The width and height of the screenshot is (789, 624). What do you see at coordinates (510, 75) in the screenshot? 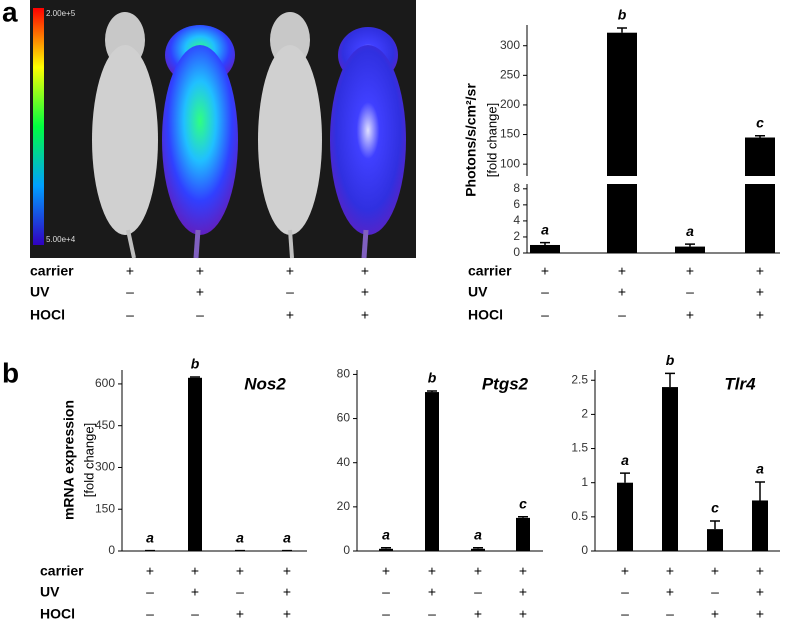
I see `y-tick-label: 250` at bounding box center [510, 75].